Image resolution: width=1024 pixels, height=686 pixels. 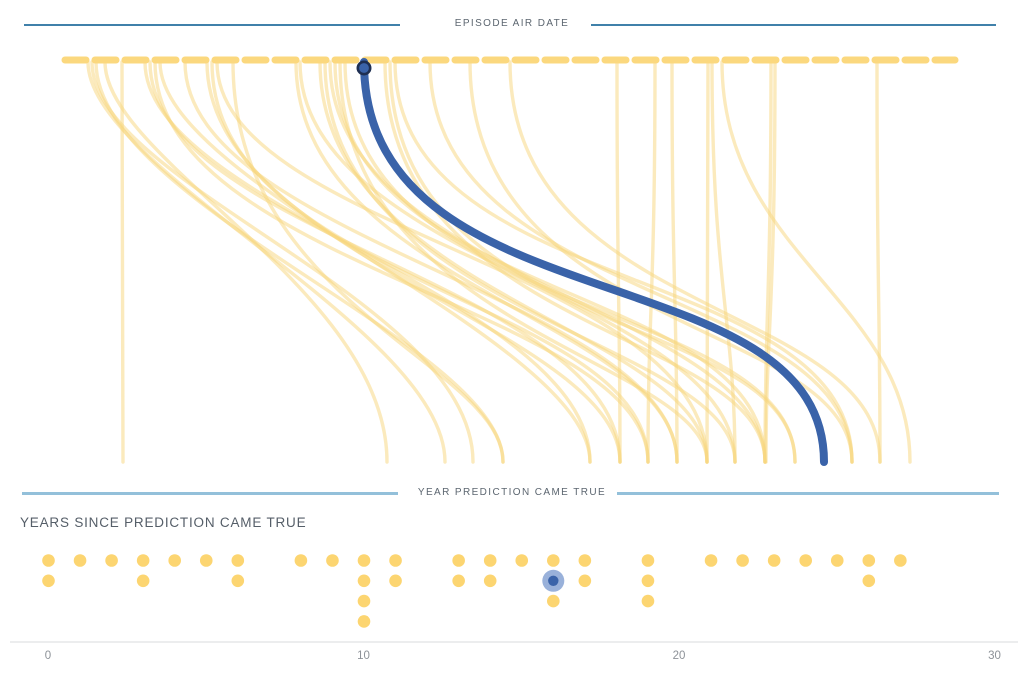 I want to click on mid-divider-right-line, so click(x=808, y=493).